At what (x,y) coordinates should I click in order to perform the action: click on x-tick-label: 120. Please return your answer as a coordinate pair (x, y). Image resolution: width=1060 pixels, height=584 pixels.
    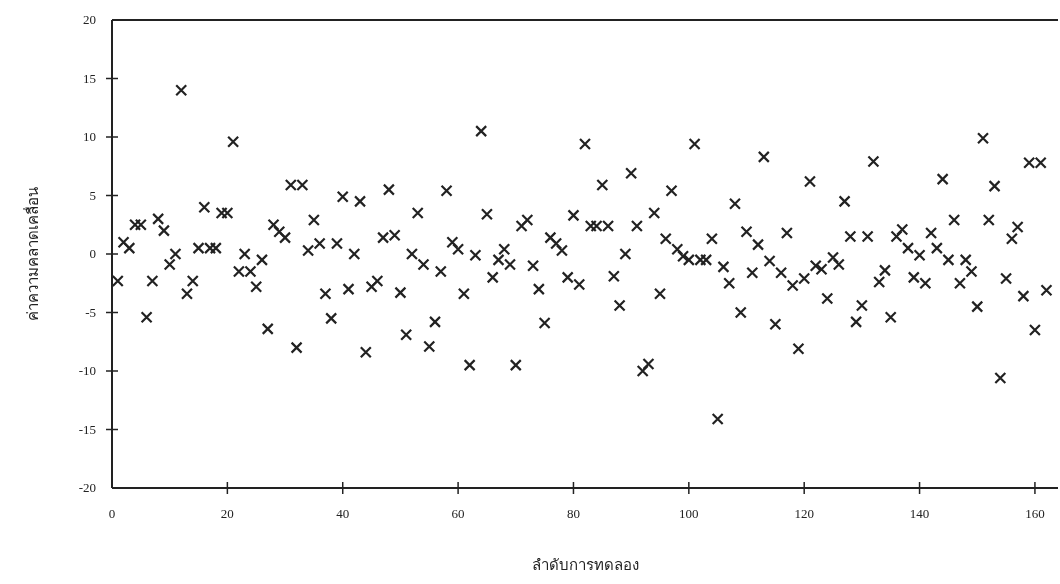
    Looking at the image, I should click on (804, 513).